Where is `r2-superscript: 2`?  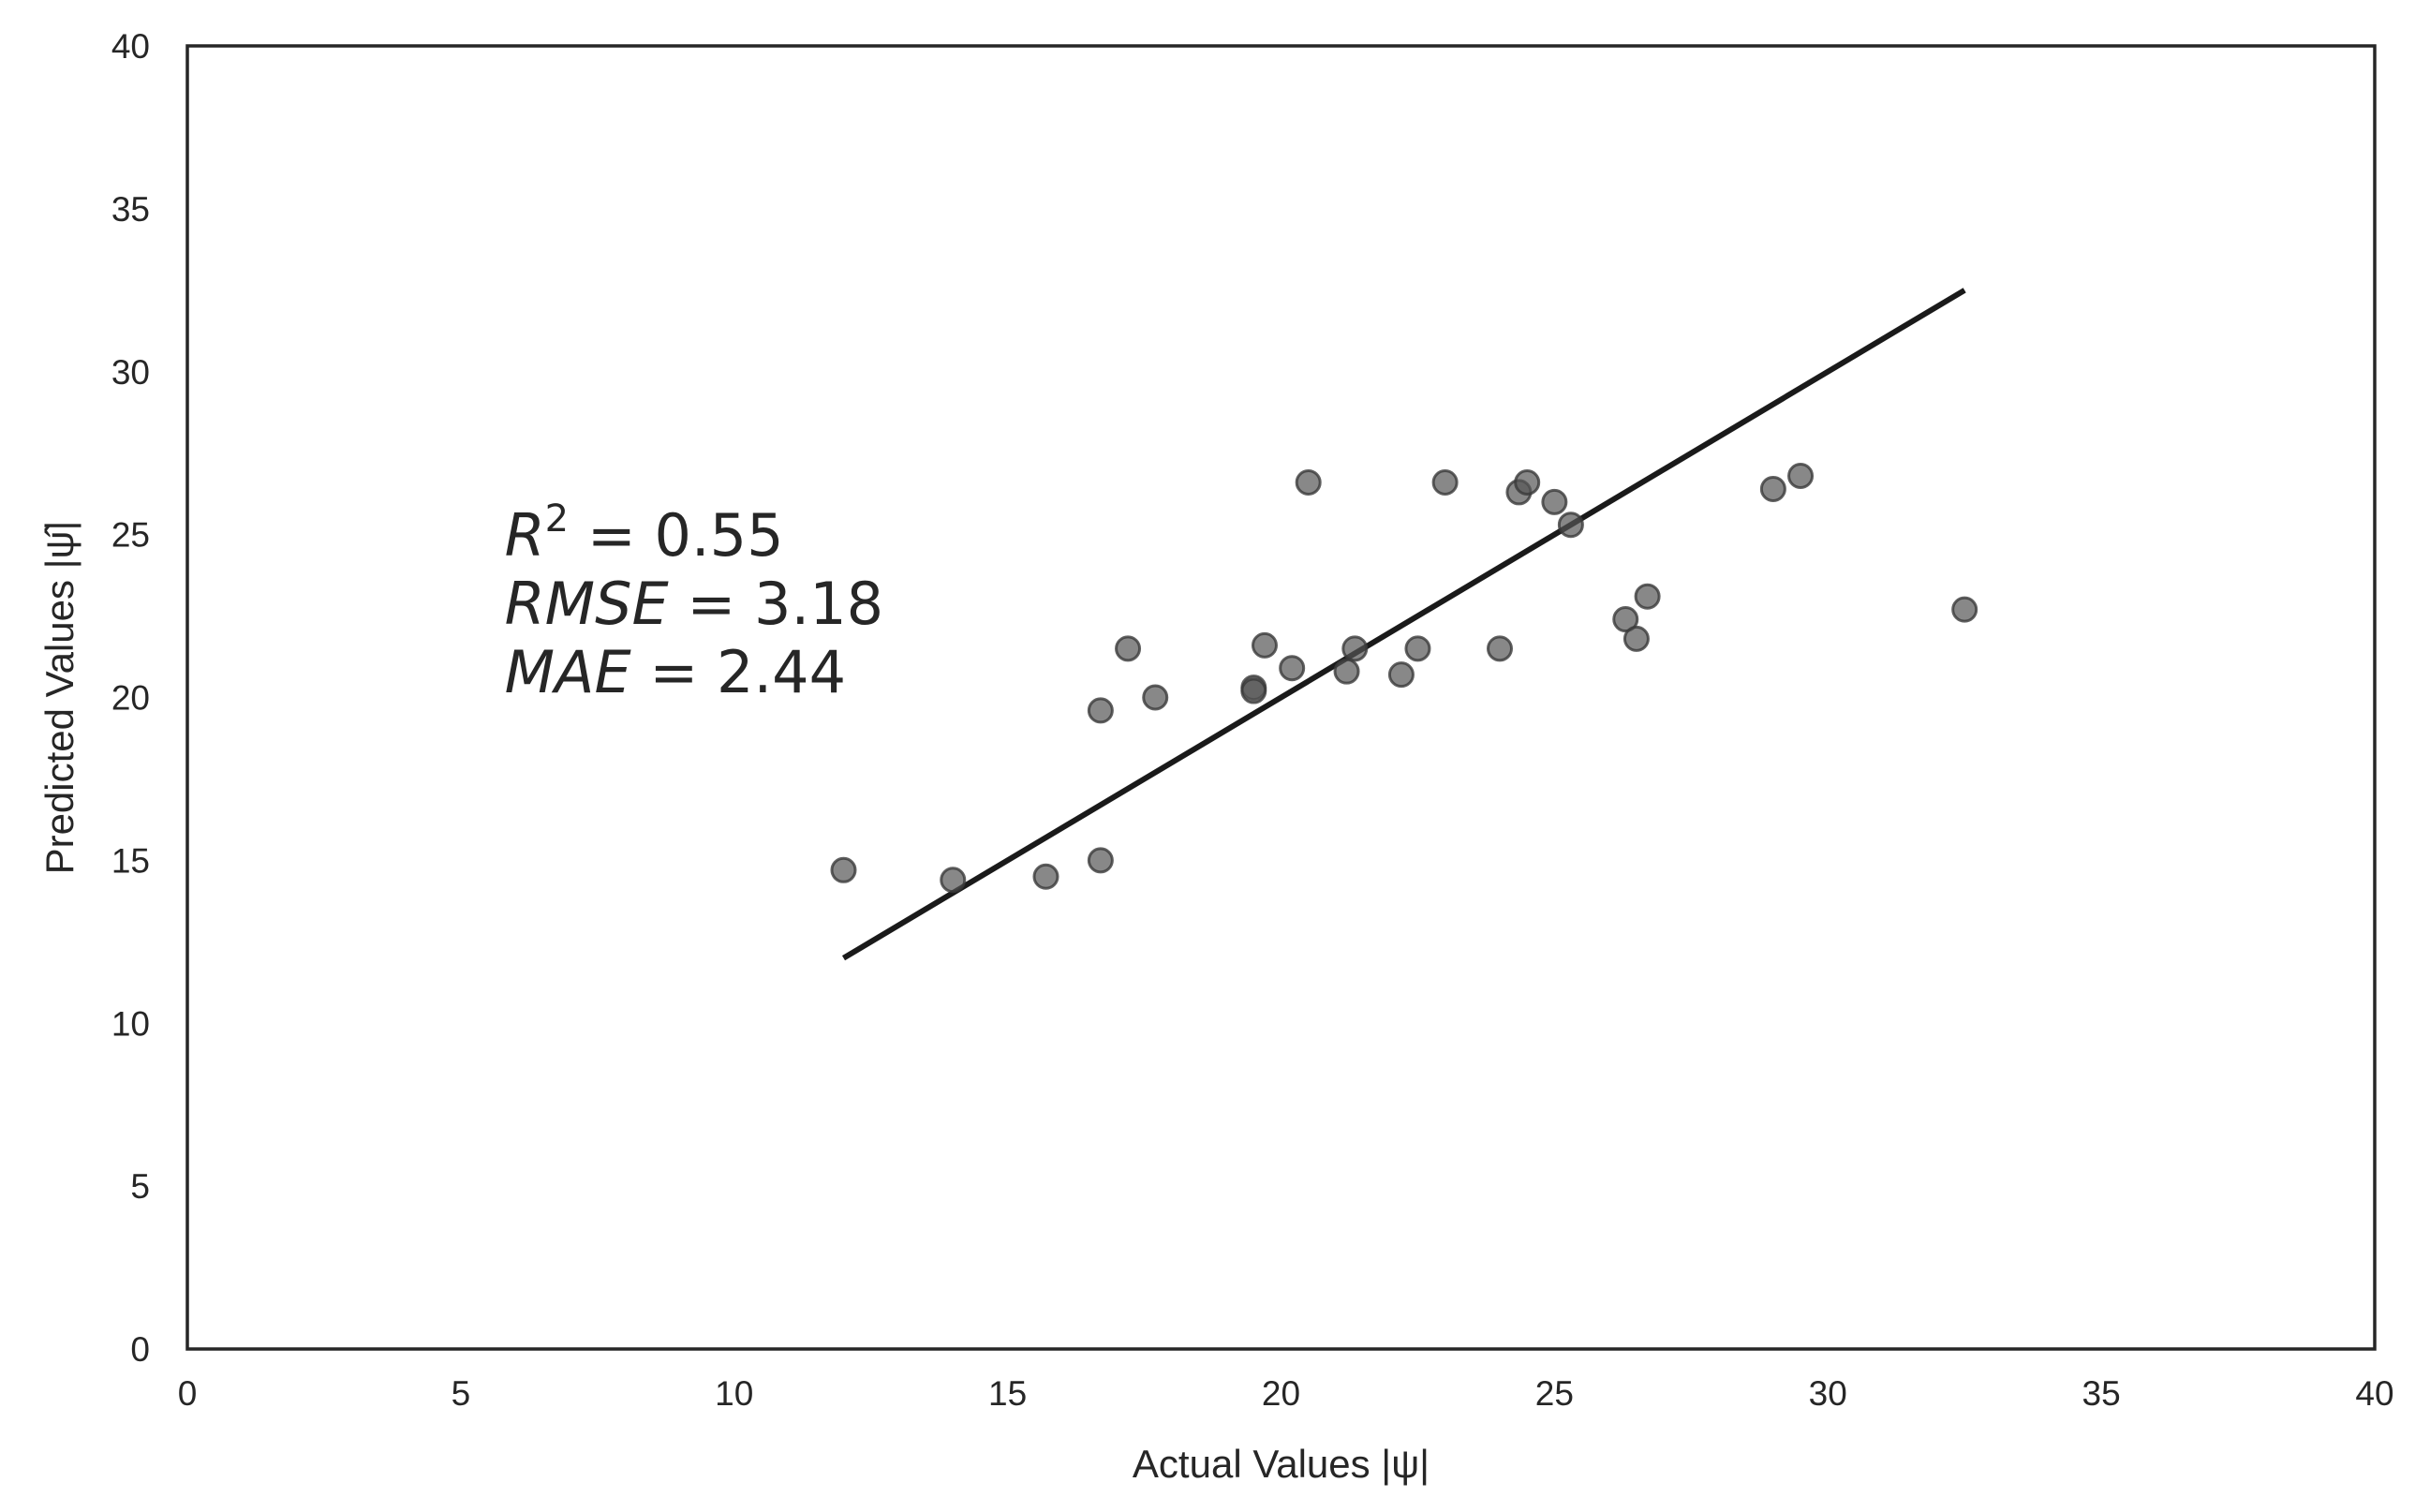
r2-superscript: 2 is located at coordinates (557, 519).